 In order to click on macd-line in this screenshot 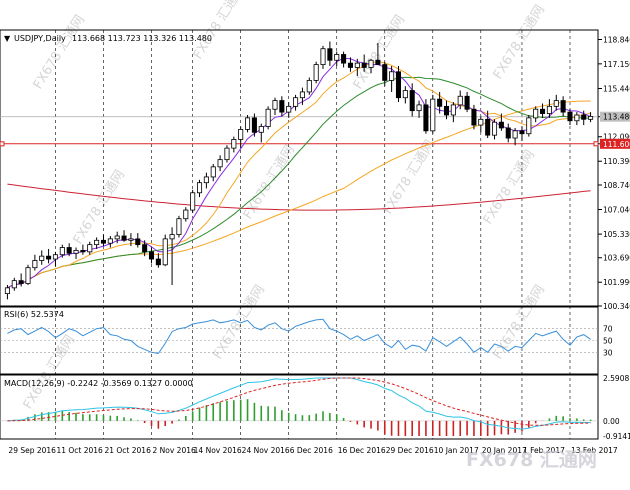, I will do `click(299, 403)`.